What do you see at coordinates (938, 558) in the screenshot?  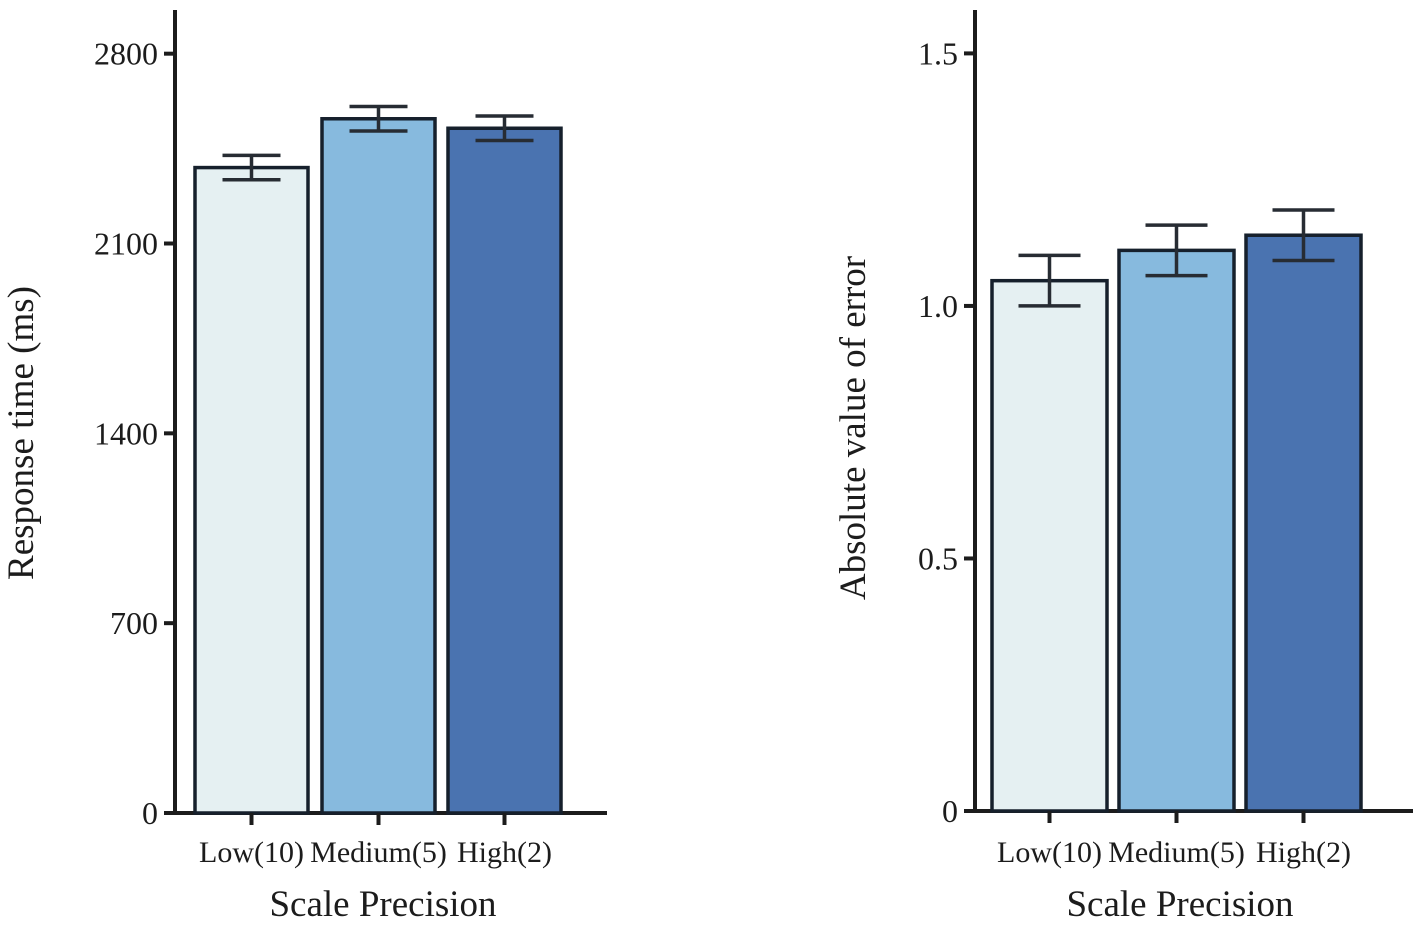 I see `y-tick-label: 0.5` at bounding box center [938, 558].